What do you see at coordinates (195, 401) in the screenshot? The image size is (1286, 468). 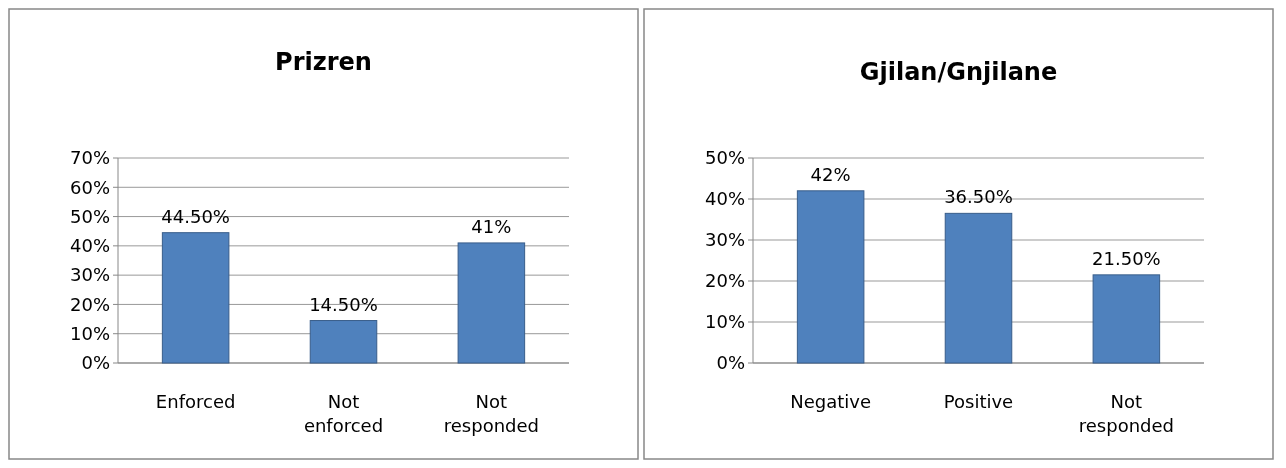 I see `x-tick-label: Enforced` at bounding box center [195, 401].